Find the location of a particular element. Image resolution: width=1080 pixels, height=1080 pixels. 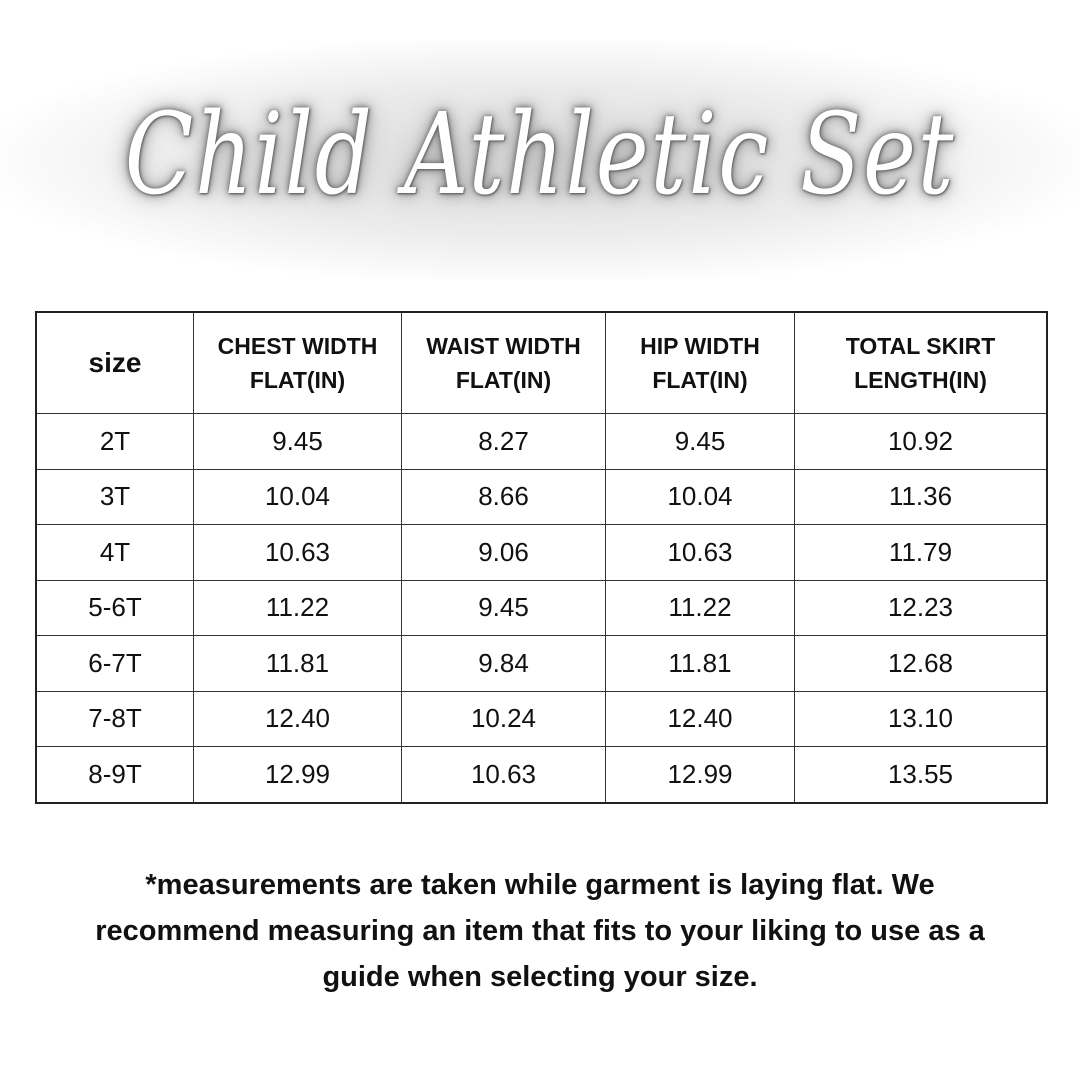

cell-chest-width: 9.45 is located at coordinates (297, 441).